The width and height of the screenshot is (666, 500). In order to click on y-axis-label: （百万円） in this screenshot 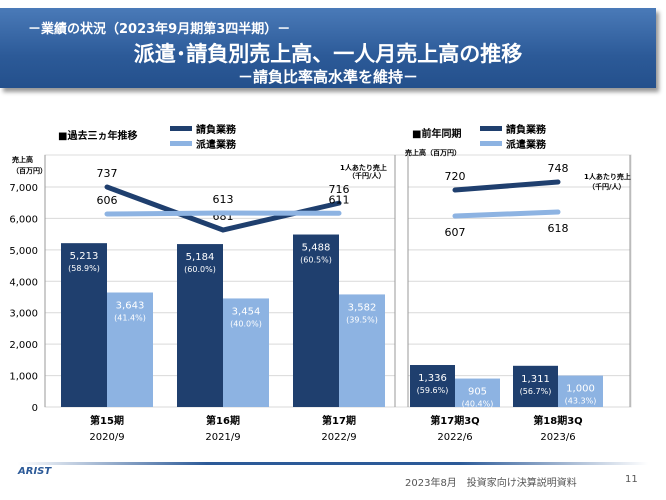, I will do `click(29, 171)`.